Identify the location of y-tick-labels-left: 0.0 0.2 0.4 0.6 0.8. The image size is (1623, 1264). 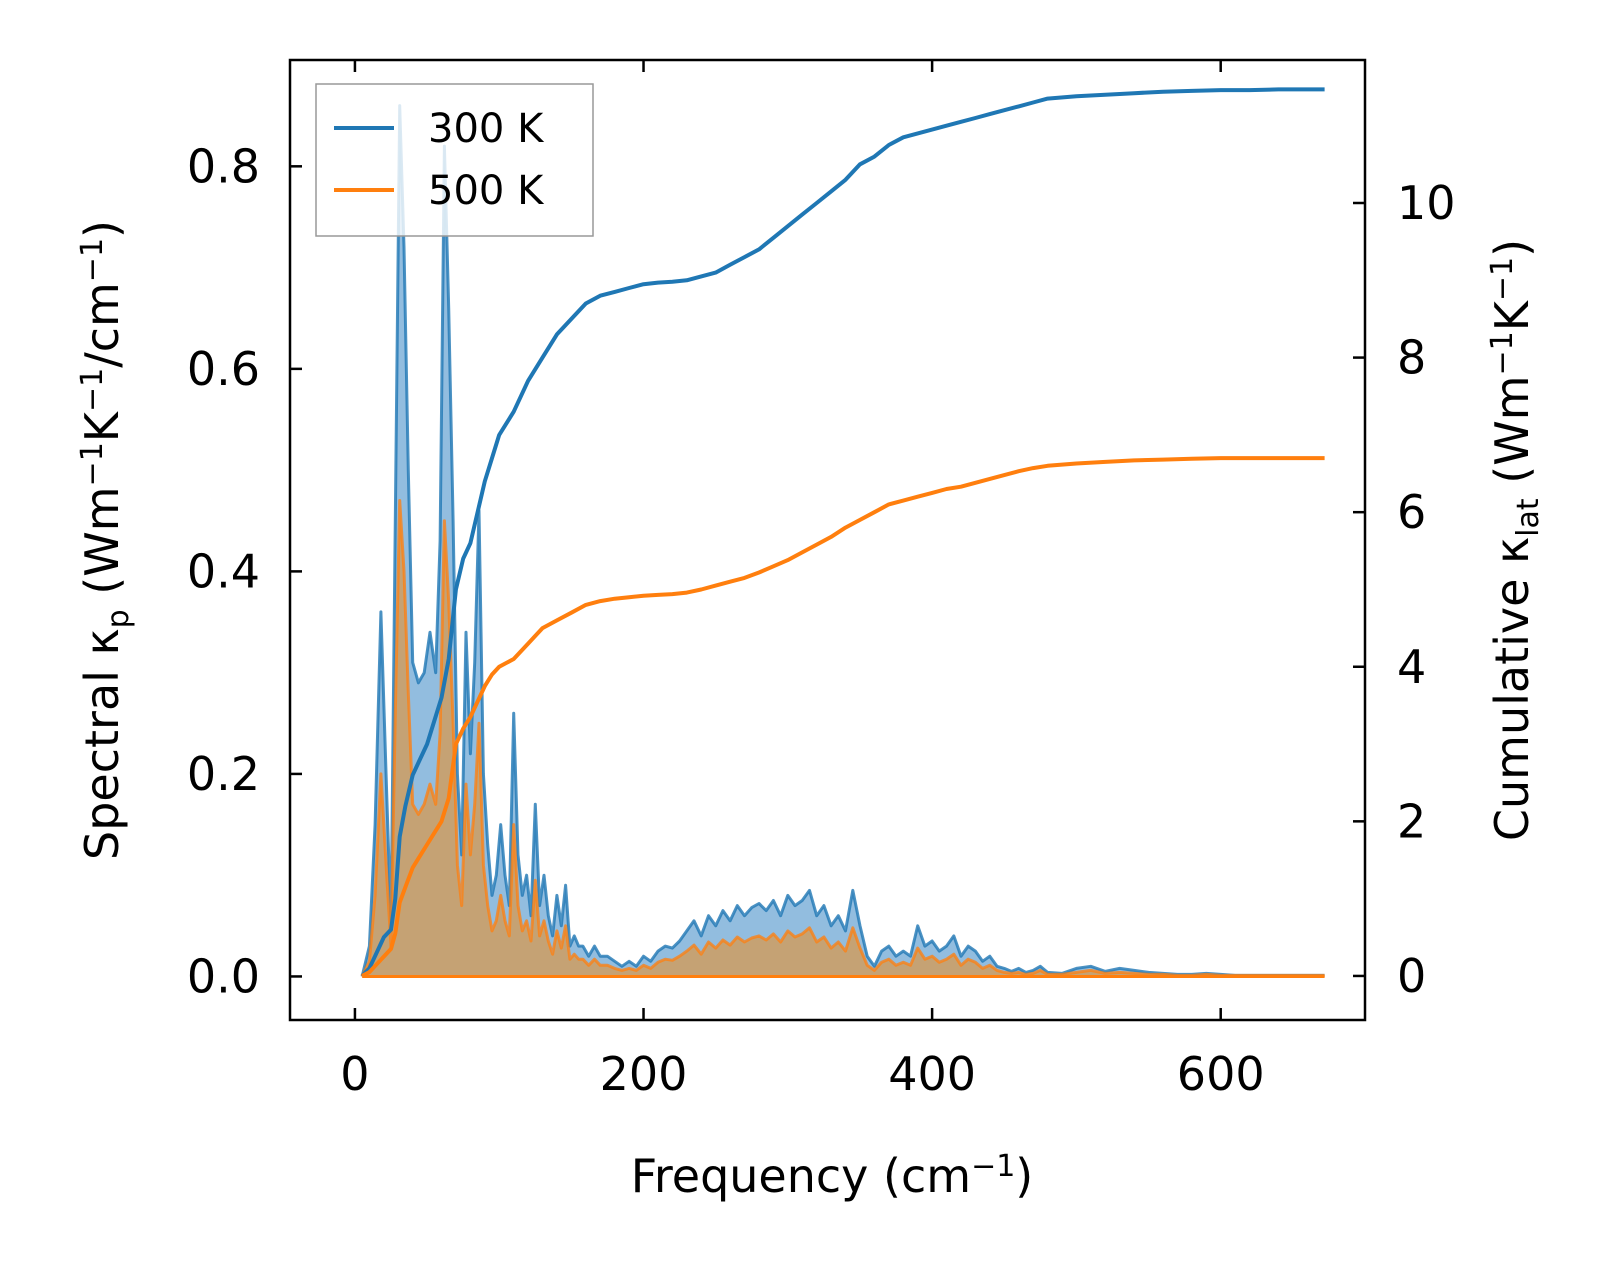
(223, 571).